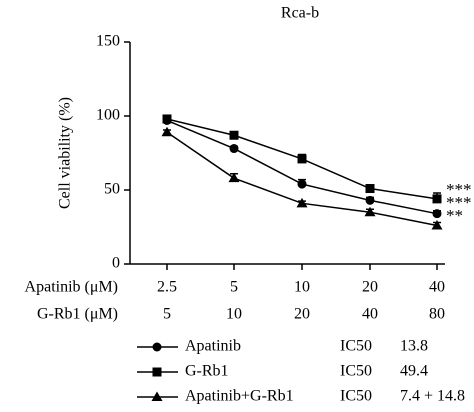 The height and width of the screenshot is (412, 474). Describe the element at coordinates (239, 396) in the screenshot. I see `legend-label: Apatinib+G-Rb1` at that location.